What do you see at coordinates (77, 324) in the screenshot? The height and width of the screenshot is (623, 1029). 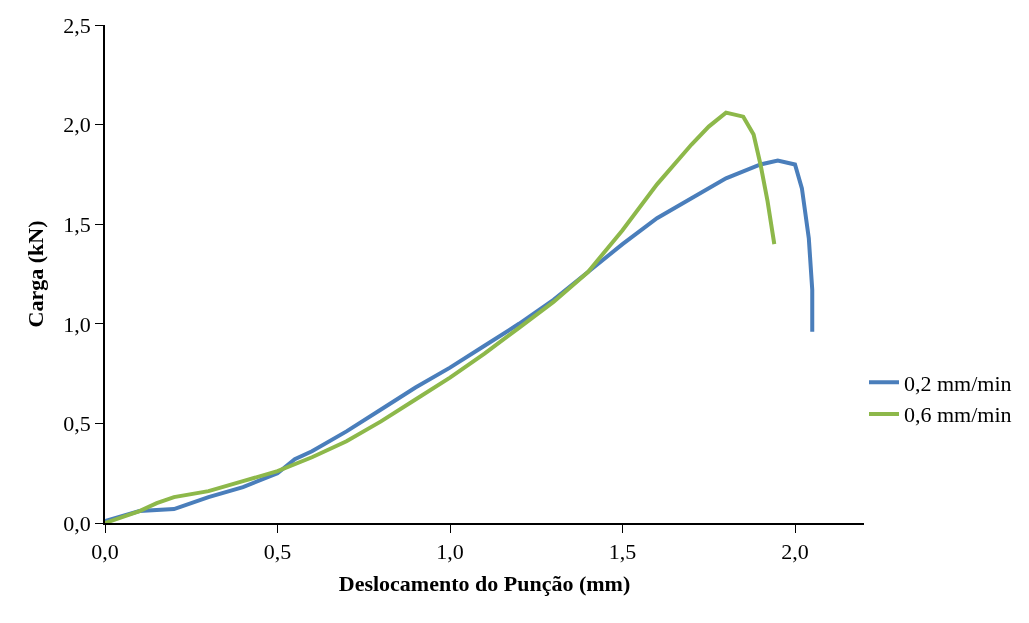 I see `y-tick-label: 1,0` at bounding box center [77, 324].